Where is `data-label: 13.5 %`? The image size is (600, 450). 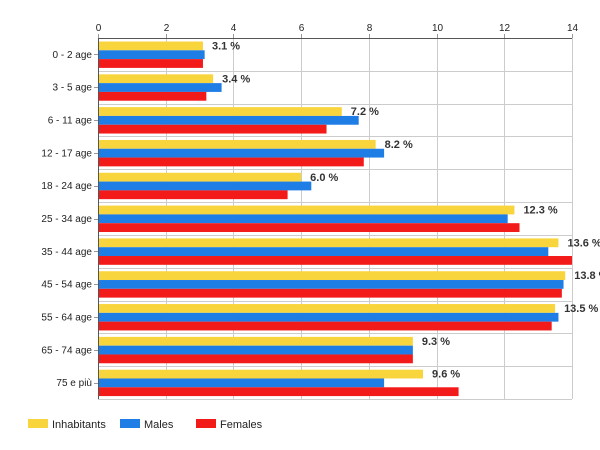
data-label: 13.5 % is located at coordinates (581, 309).